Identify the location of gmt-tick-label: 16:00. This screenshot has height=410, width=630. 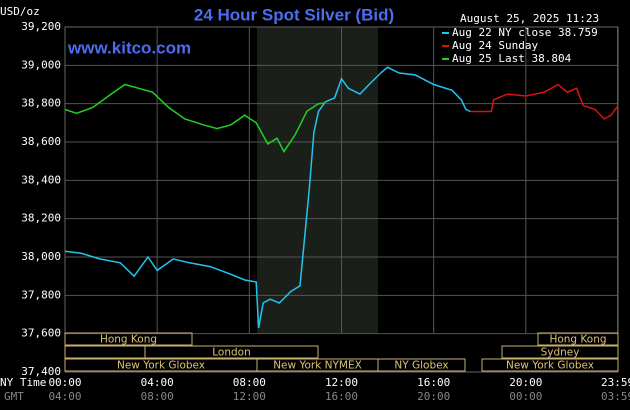
(341, 396).